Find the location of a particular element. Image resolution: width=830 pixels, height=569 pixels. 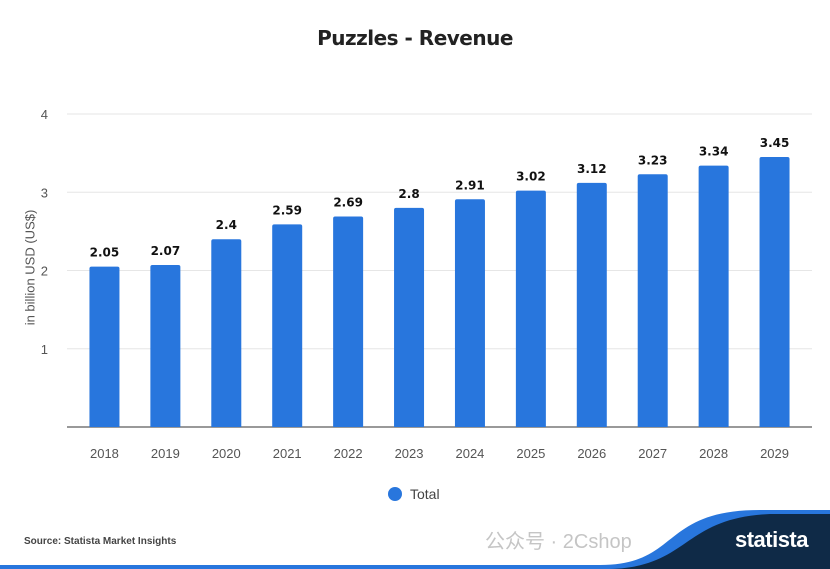

x-tick-label: 2025 is located at coordinates (530, 453).